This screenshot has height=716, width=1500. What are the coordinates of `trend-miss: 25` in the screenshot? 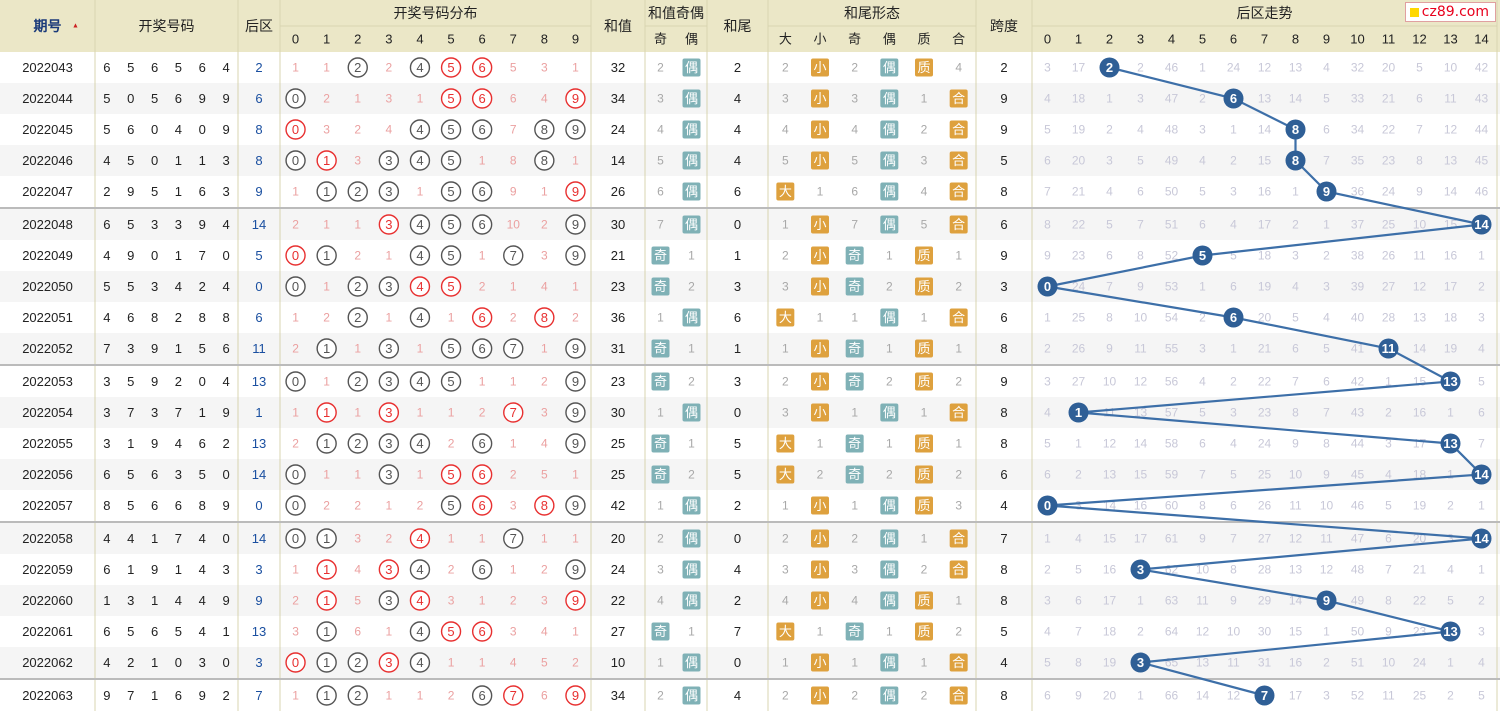 It's located at (1420, 696).